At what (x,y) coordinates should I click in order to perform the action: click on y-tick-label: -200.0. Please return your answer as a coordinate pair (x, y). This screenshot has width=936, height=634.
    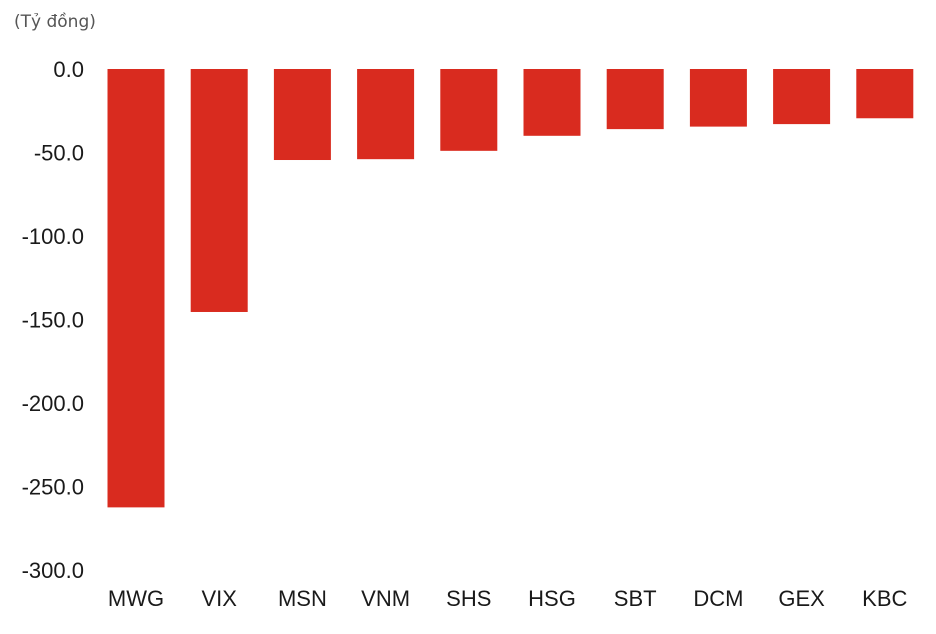
    Looking at the image, I should click on (53, 403).